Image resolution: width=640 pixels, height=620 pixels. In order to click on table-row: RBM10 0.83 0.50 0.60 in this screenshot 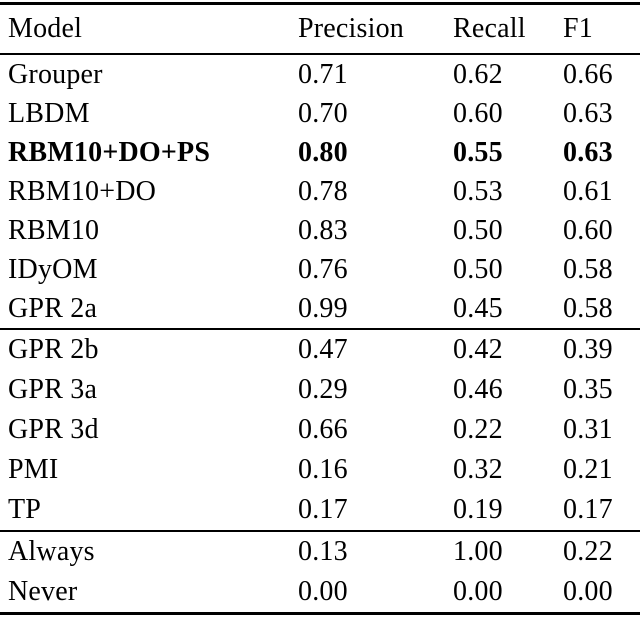, I will do `click(320, 230)`.